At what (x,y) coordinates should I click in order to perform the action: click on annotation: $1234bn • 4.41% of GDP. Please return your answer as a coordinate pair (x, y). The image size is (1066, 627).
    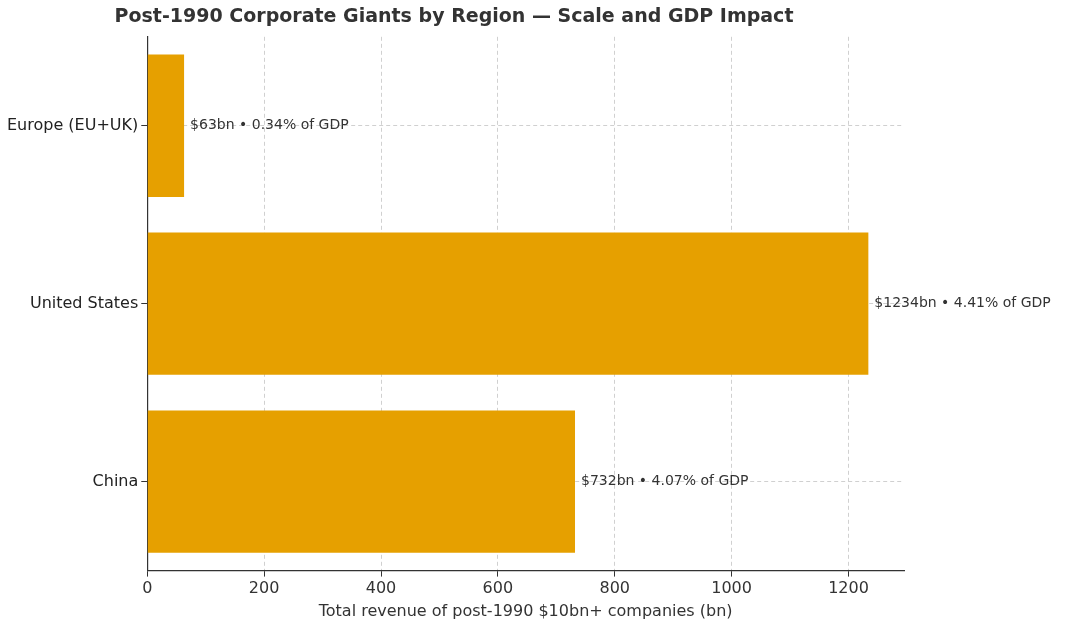
    Looking at the image, I should click on (962, 302).